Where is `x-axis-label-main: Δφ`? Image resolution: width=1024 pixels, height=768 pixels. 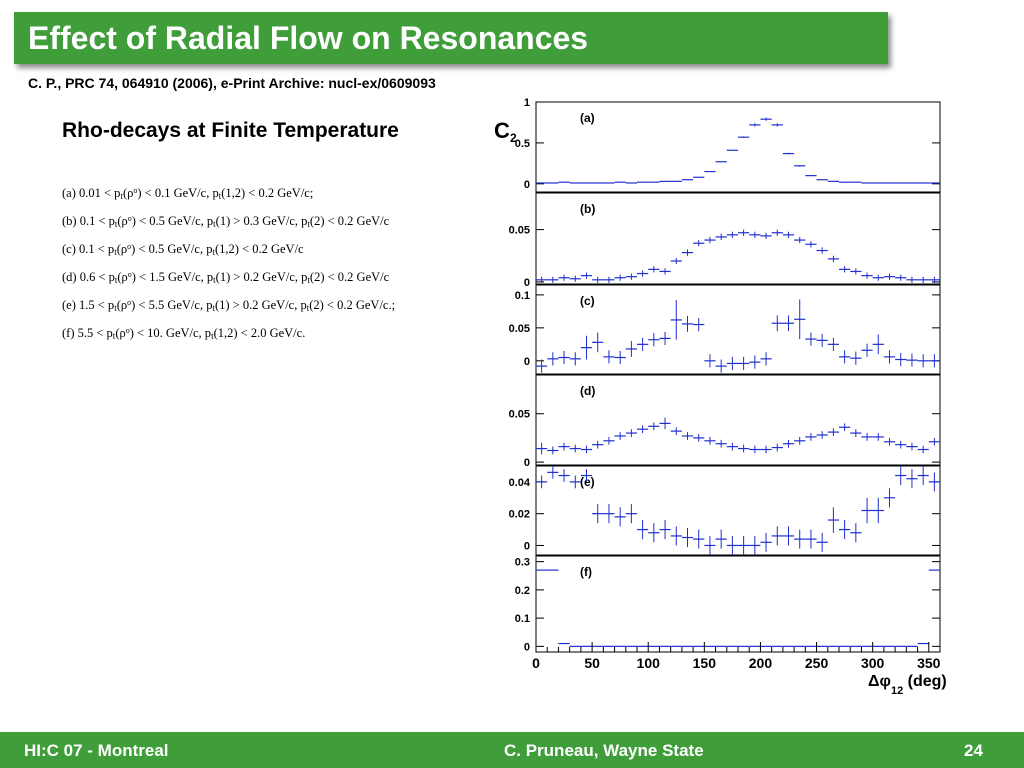 x-axis-label-main: Δφ is located at coordinates (879, 681).